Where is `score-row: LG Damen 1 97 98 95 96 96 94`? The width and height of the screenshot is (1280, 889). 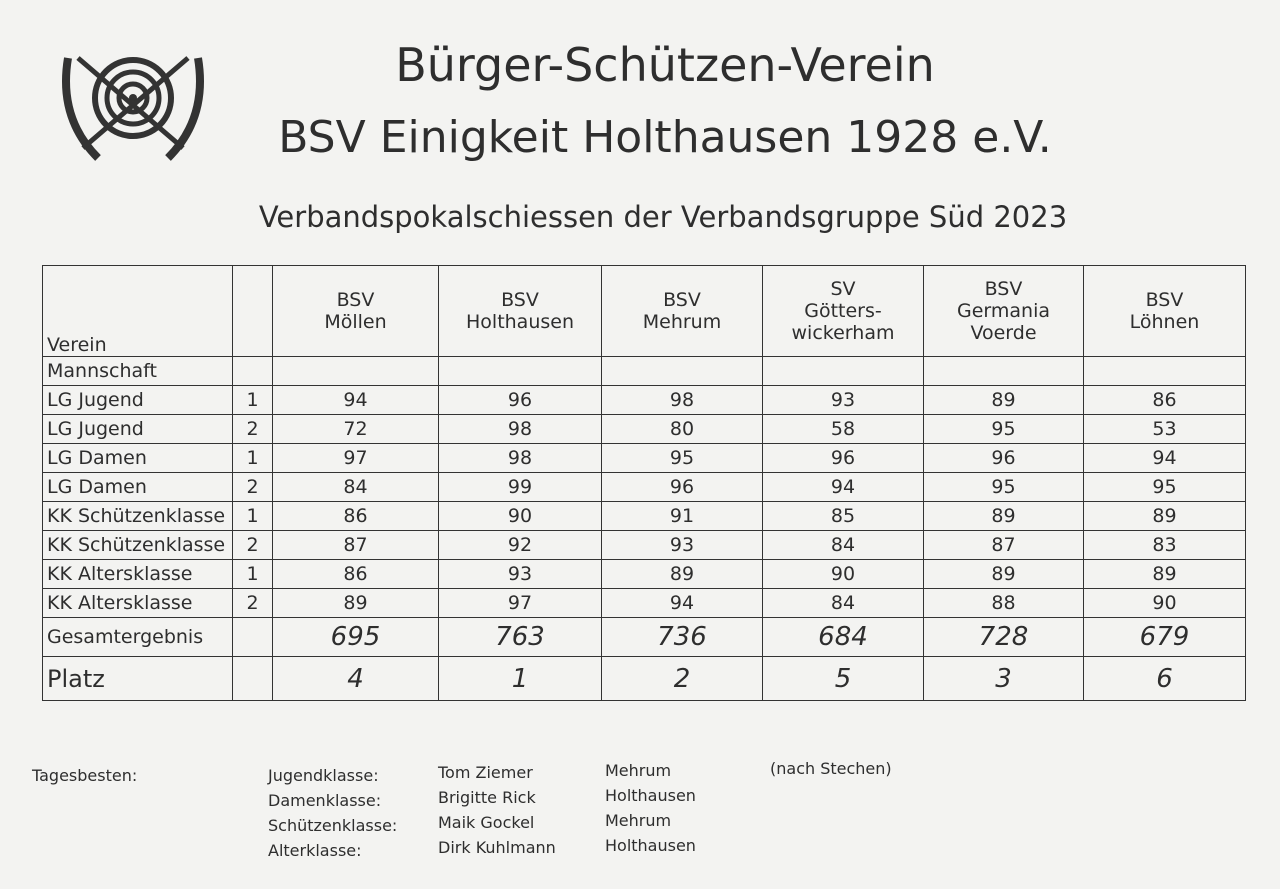
score-row: LG Damen 1 97 98 95 96 96 94 is located at coordinates (644, 458).